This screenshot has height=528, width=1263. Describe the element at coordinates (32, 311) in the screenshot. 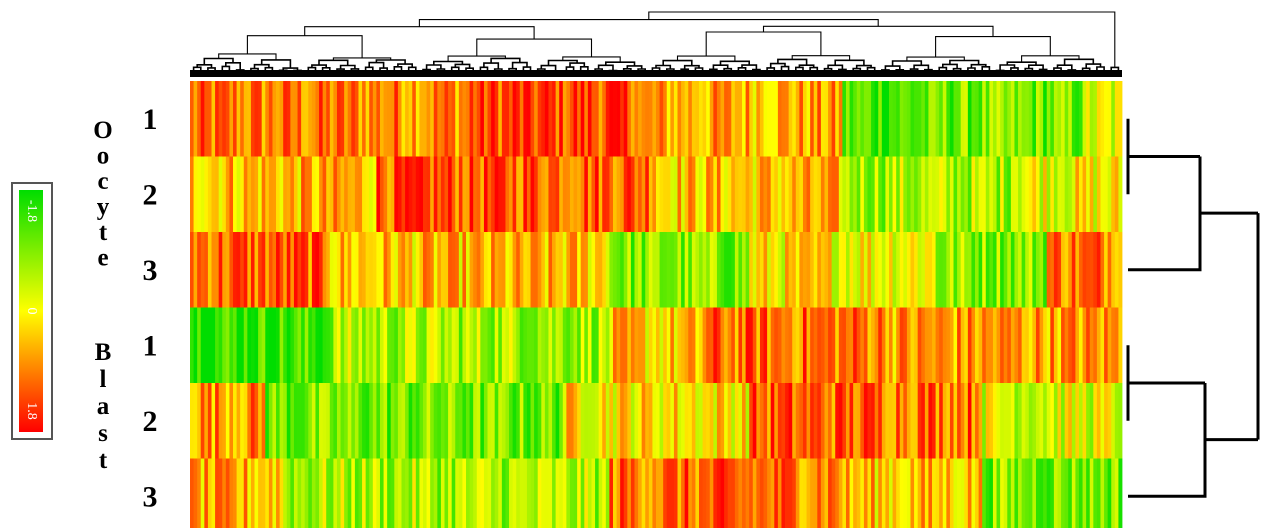

I see `colorbar: -1.801.8` at that location.